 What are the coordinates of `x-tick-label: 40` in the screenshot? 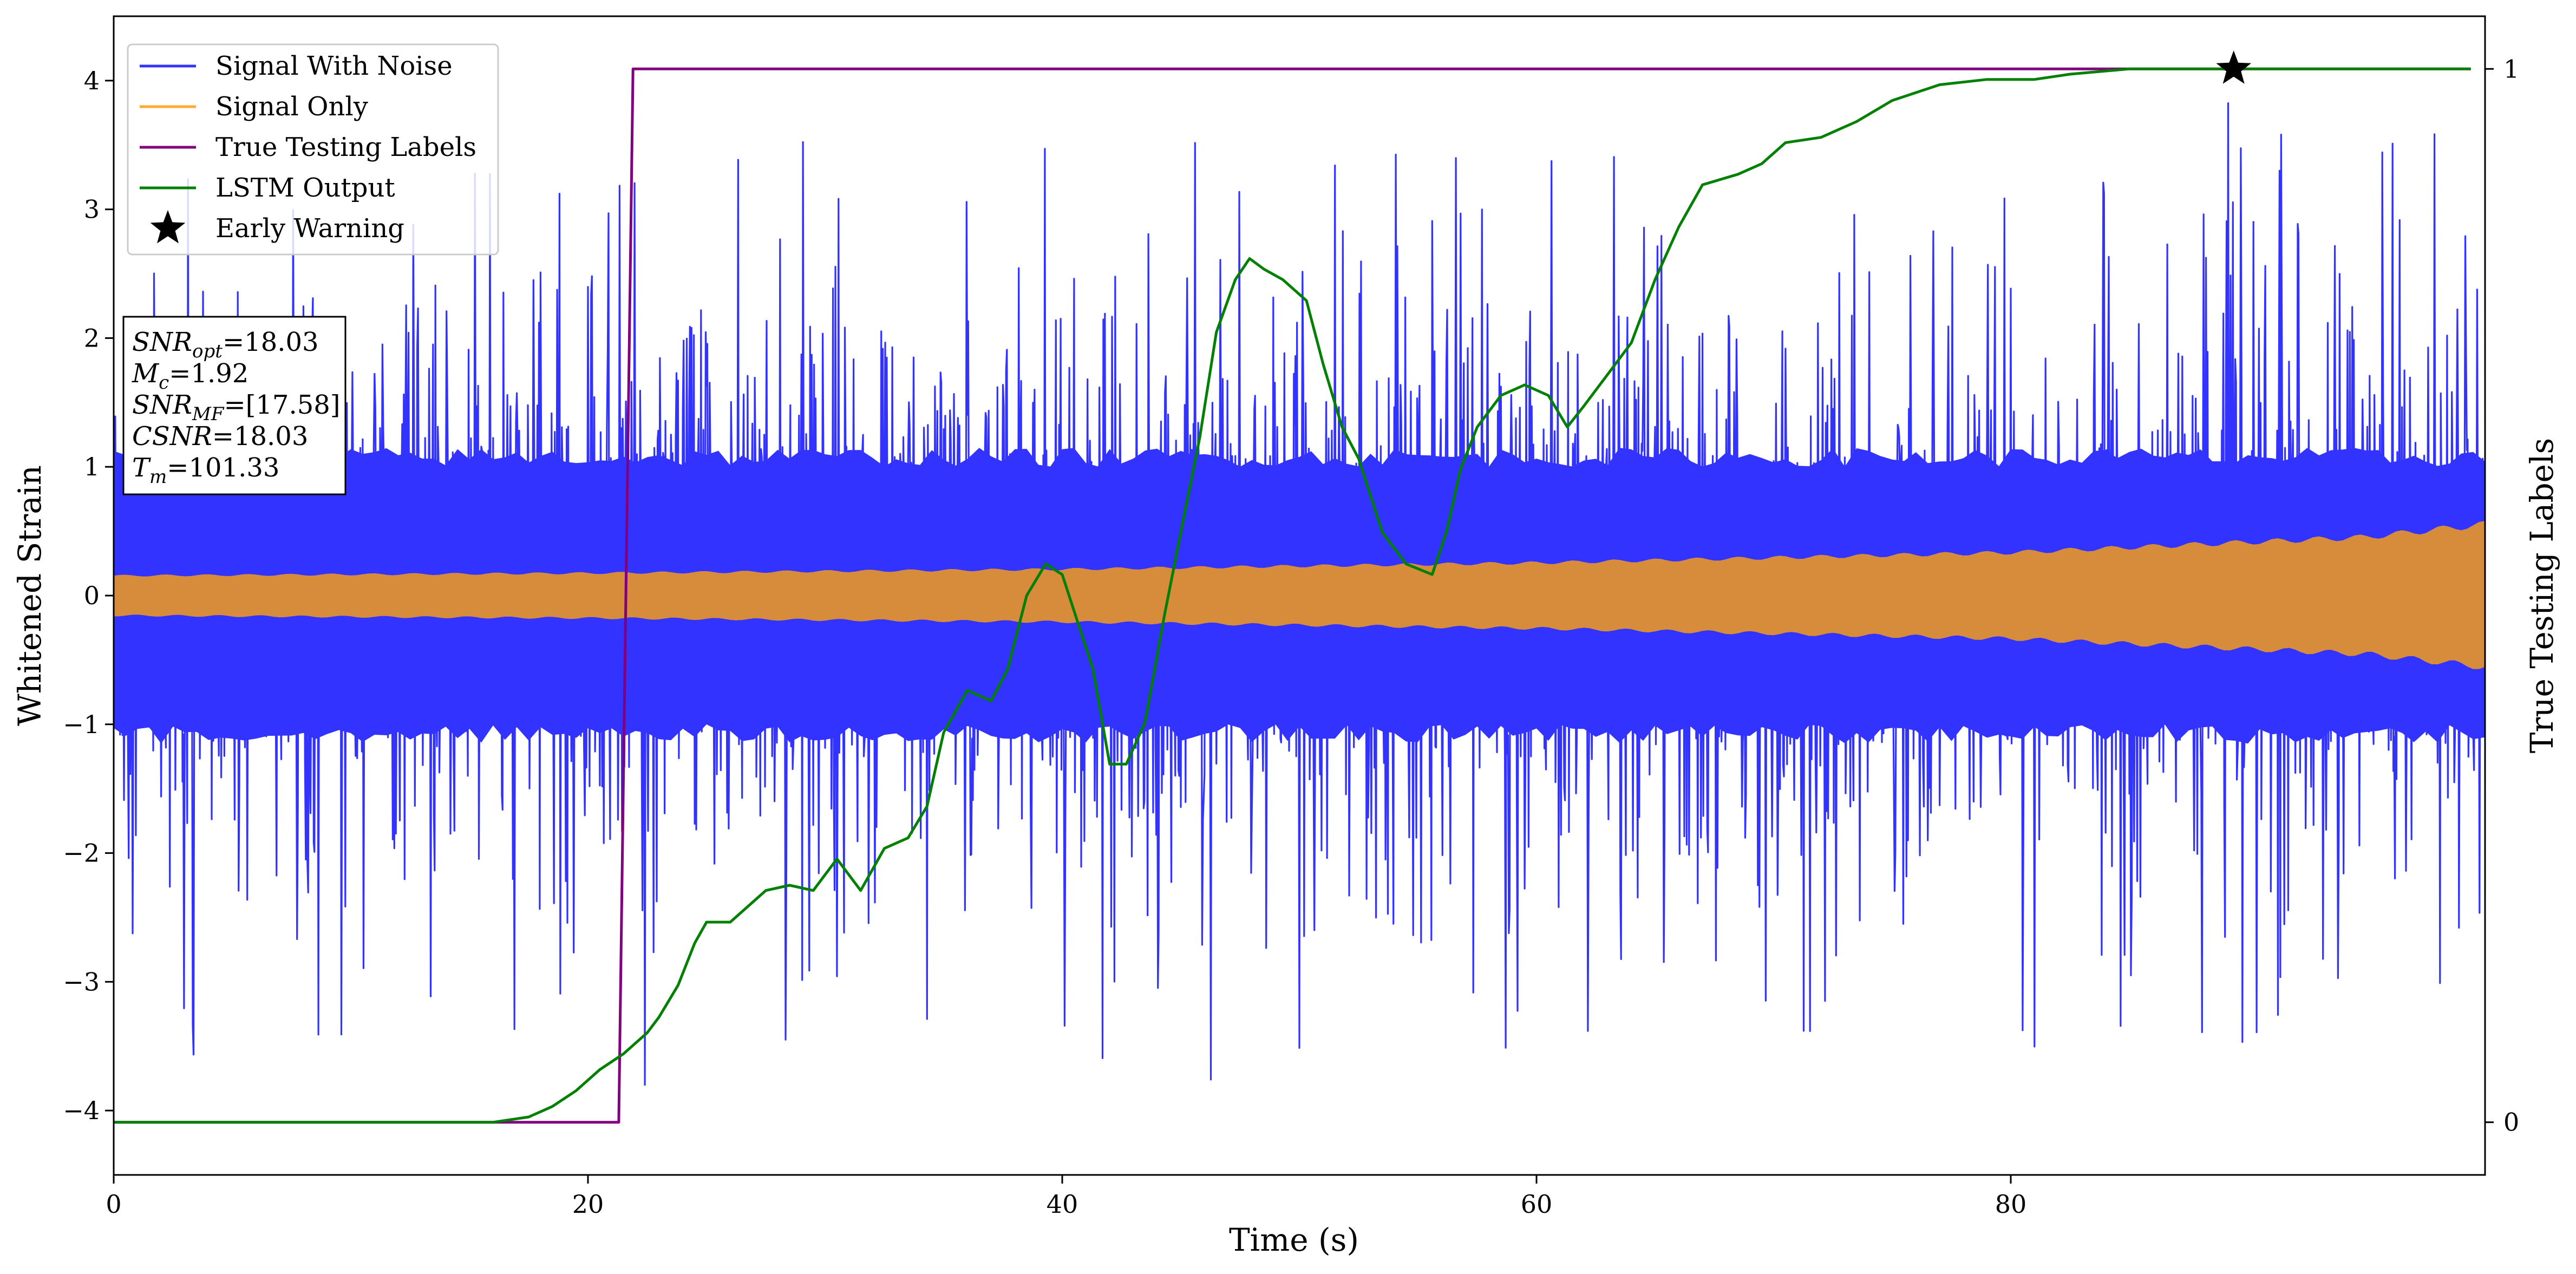 It's located at (1062, 1204).